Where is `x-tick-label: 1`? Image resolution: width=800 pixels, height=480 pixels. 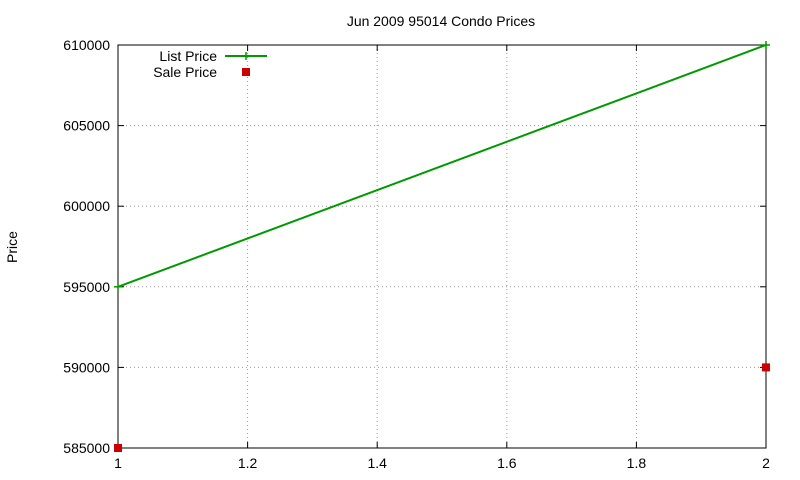 x-tick-label: 1 is located at coordinates (118, 463).